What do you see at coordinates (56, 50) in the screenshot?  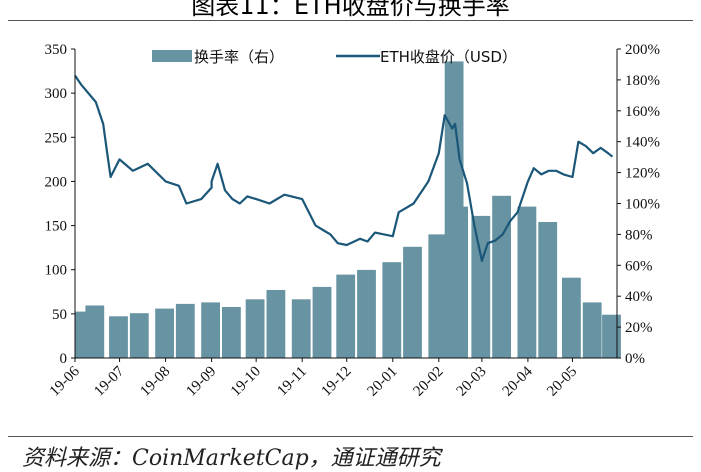 I see `y-left-tick-label: 350` at bounding box center [56, 50].